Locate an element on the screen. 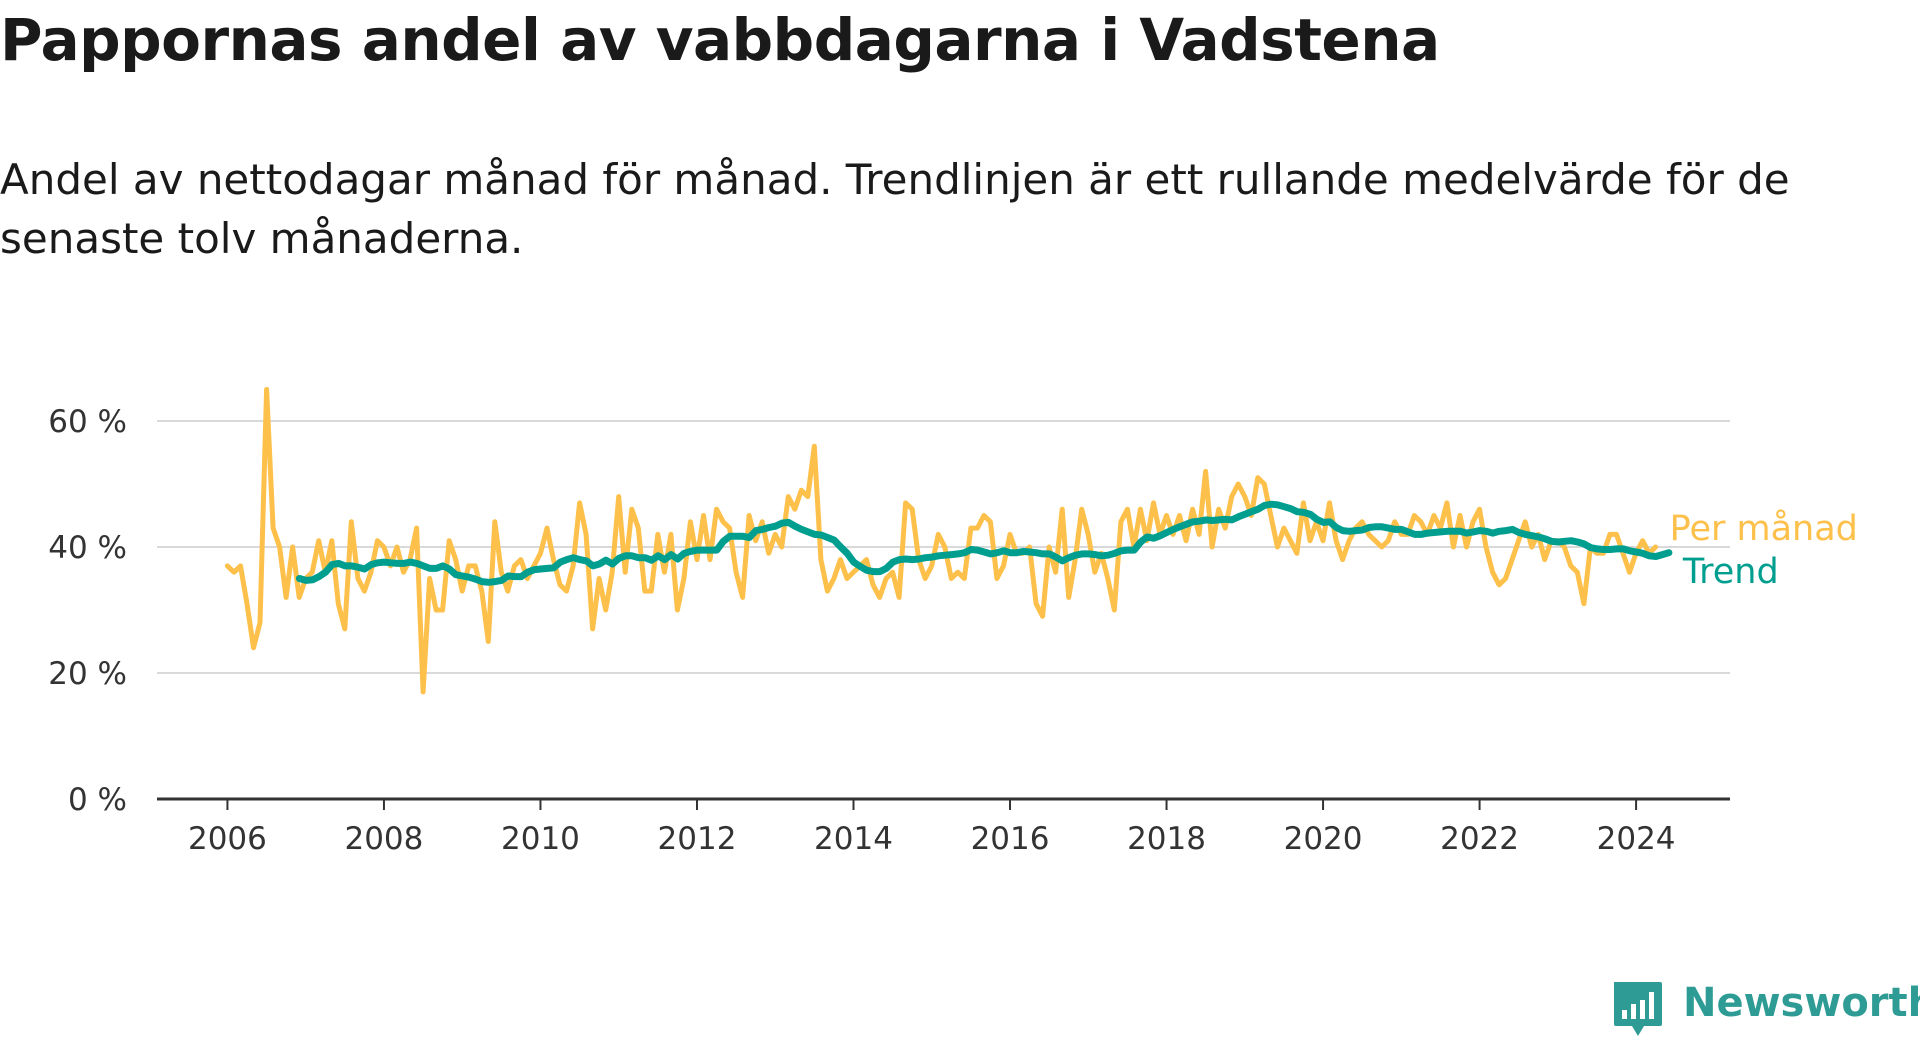 Image resolution: width=1920 pixels, height=1040 pixels. y-tick-label: 20 % is located at coordinates (87, 674).